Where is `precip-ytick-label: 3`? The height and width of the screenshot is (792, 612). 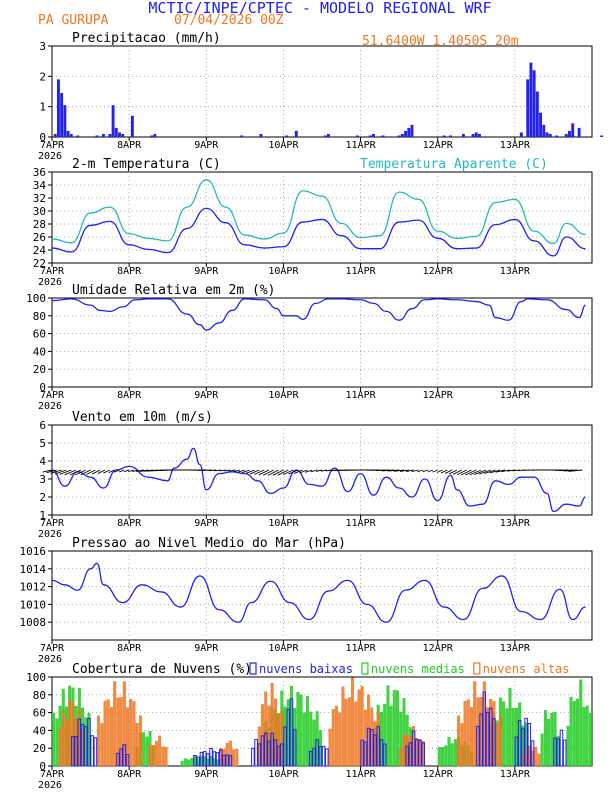 precip-ytick-label: 3 is located at coordinates (42, 46).